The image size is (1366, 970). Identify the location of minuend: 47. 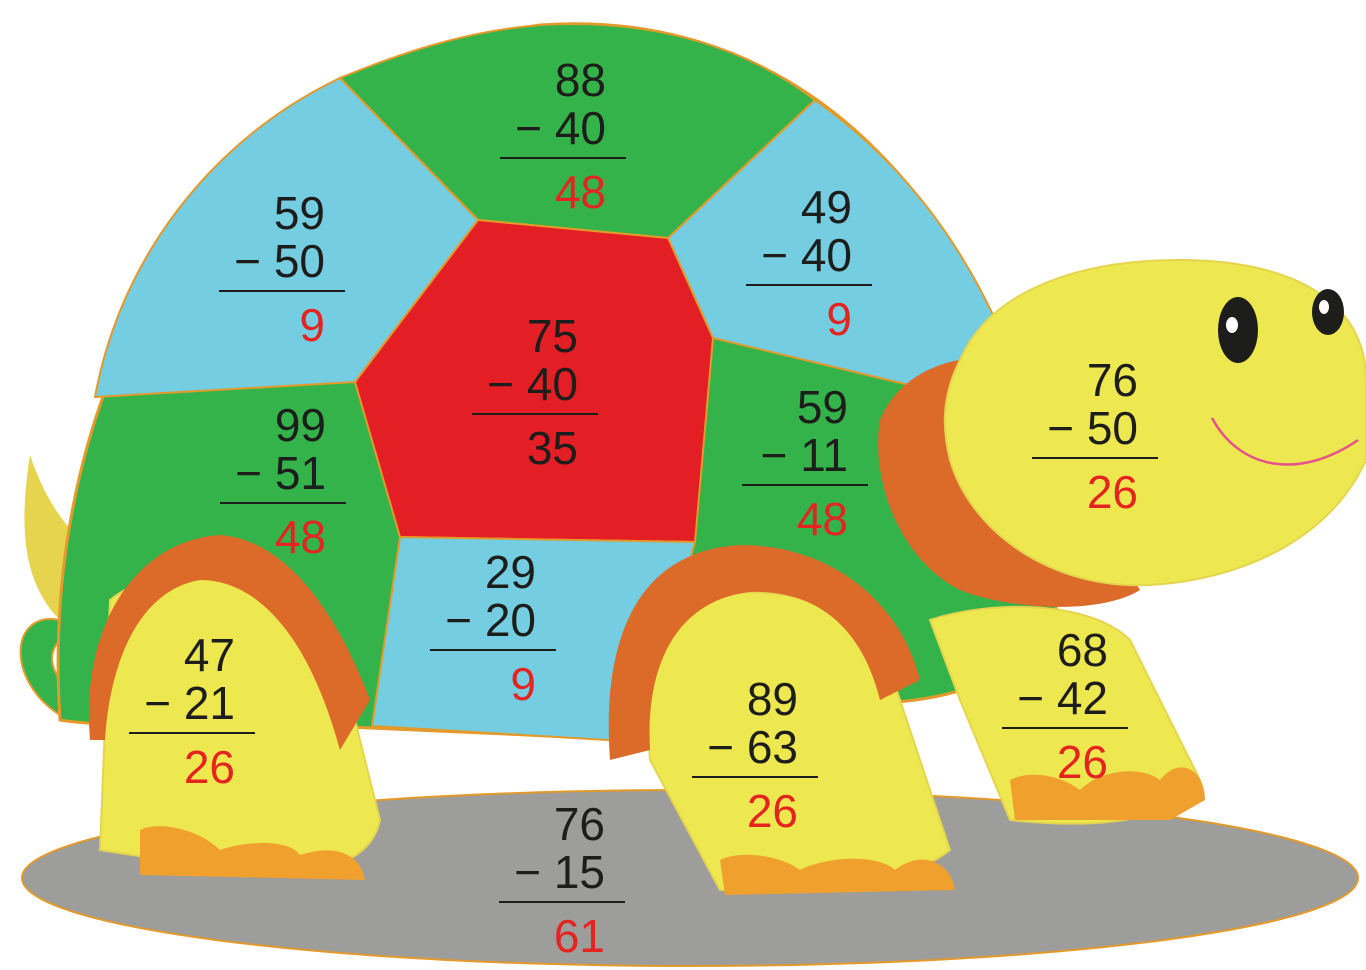
(209, 655).